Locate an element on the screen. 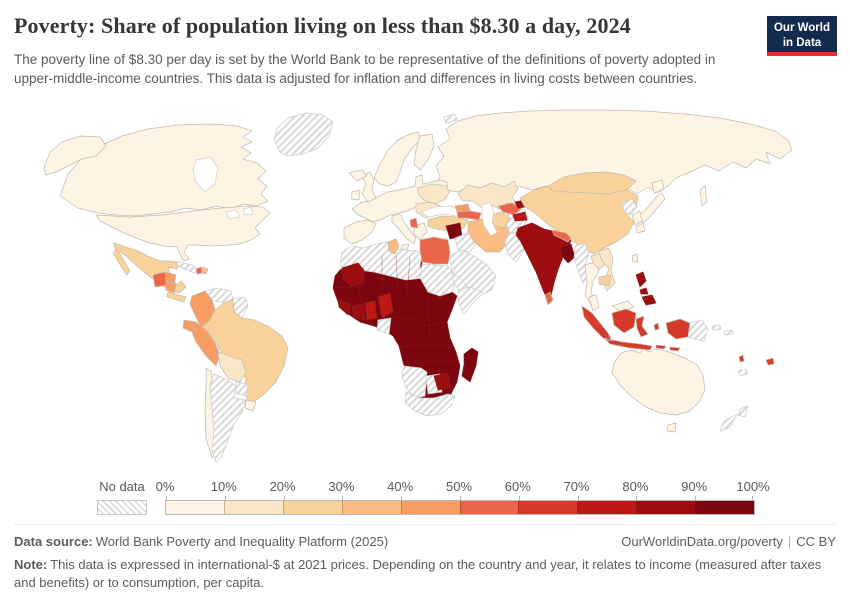 This screenshot has width=850, height=600. country-namibia: Namibia is located at coordinates (414, 382).